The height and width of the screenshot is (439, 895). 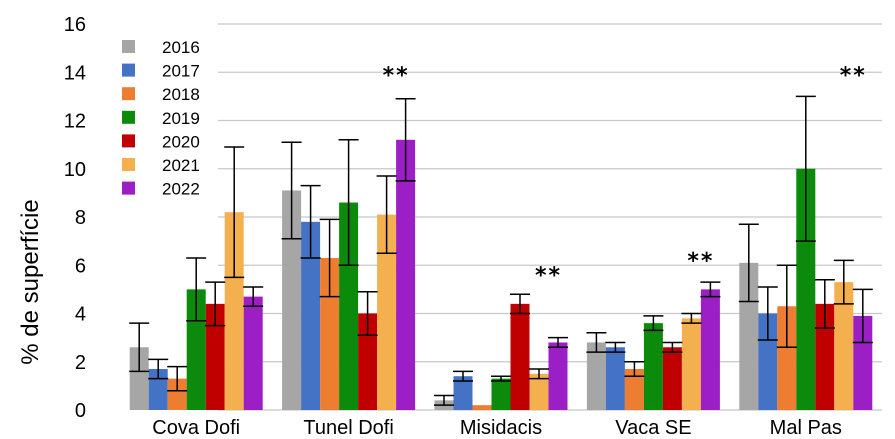 What do you see at coordinates (806, 428) in the screenshot?
I see `x-category-label: Mal Pas` at bounding box center [806, 428].